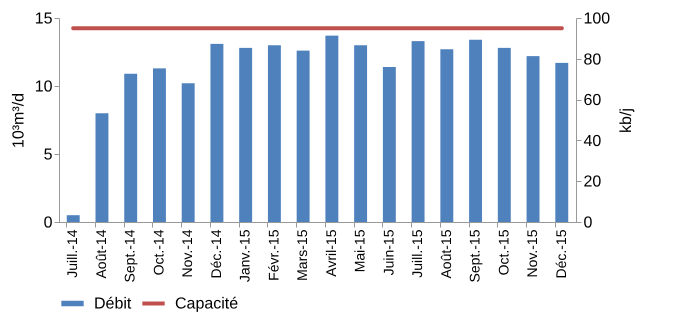 This screenshot has height=335, width=685. Describe the element at coordinates (43, 87) in the screenshot. I see `y-tick-label: 10` at that location.